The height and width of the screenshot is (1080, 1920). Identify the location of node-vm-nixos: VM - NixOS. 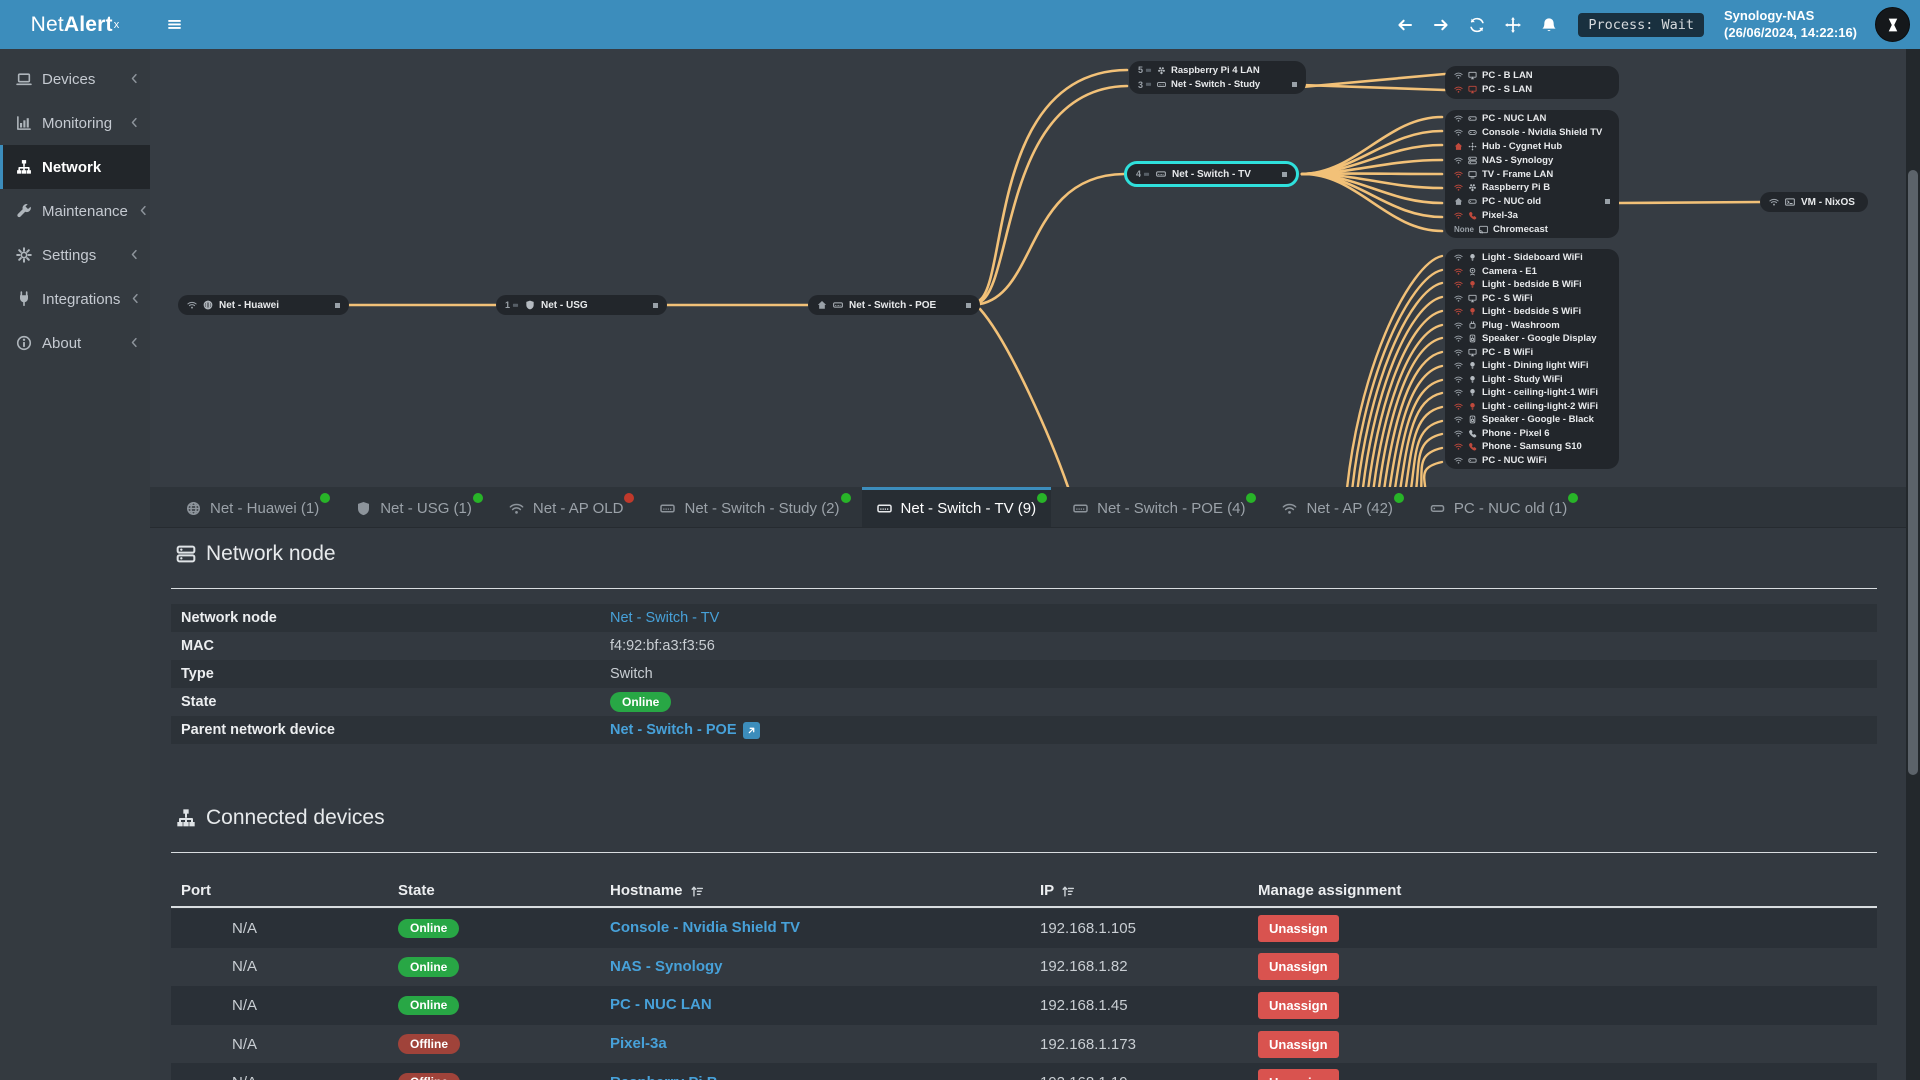
(1814, 202).